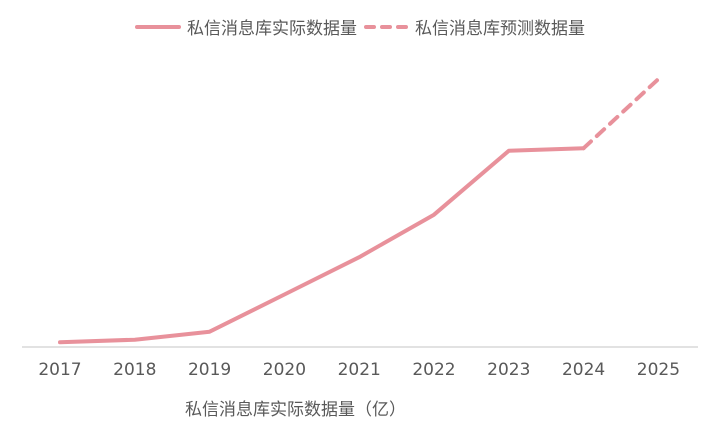 Image resolution: width=720 pixels, height=432 pixels. I want to click on x-tick-label: 2023, so click(508, 370).